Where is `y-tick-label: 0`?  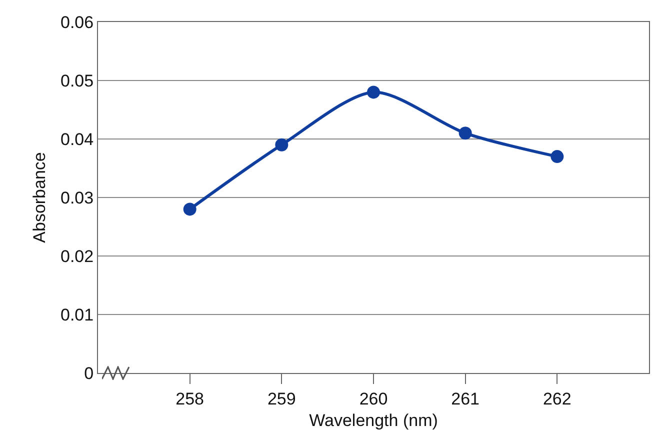 y-tick-label: 0 is located at coordinates (89, 373).